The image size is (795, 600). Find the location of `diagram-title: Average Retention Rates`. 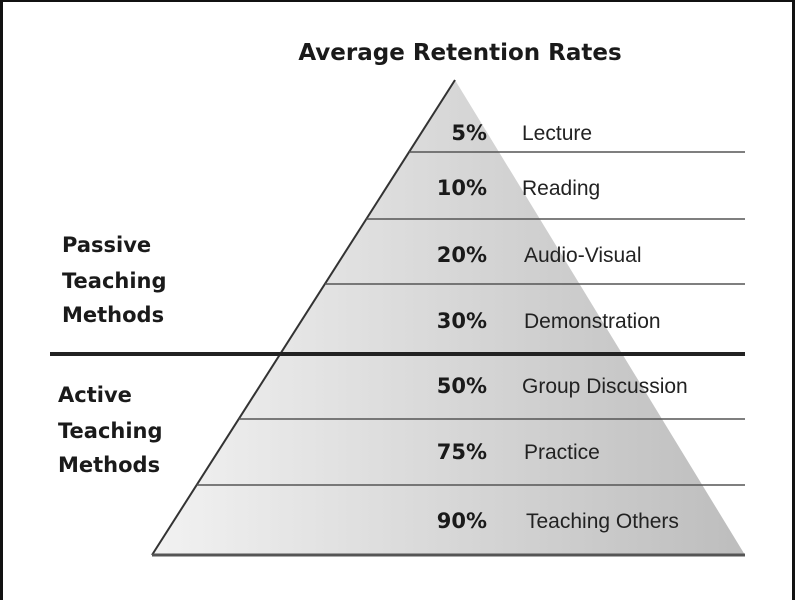

diagram-title: Average Retention Rates is located at coordinates (459, 53).